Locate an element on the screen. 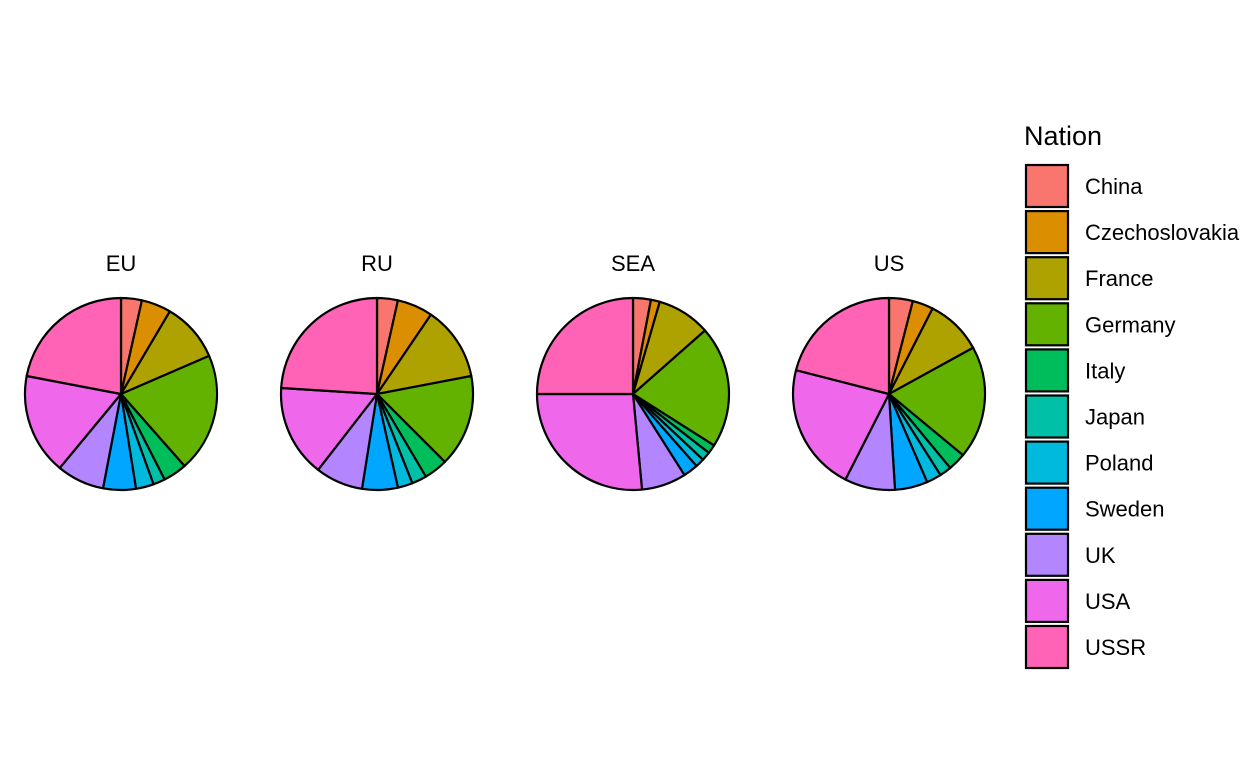 Image resolution: width=1248 pixels, height=768 pixels. legend-key-france is located at coordinates (1047, 278).